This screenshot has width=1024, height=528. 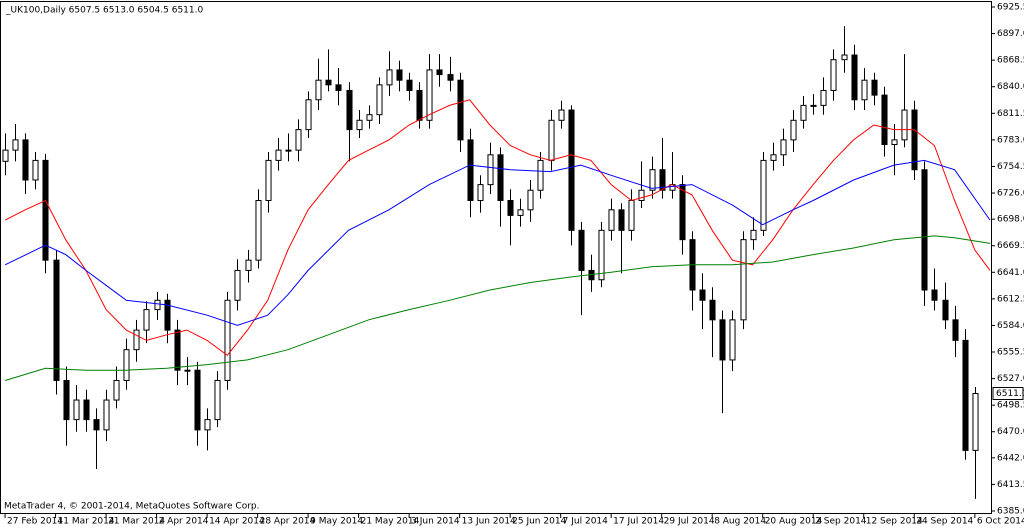 What do you see at coordinates (585, 522) in the screenshot?
I see `x-tick-label: 7 Jul 2014` at bounding box center [585, 522].